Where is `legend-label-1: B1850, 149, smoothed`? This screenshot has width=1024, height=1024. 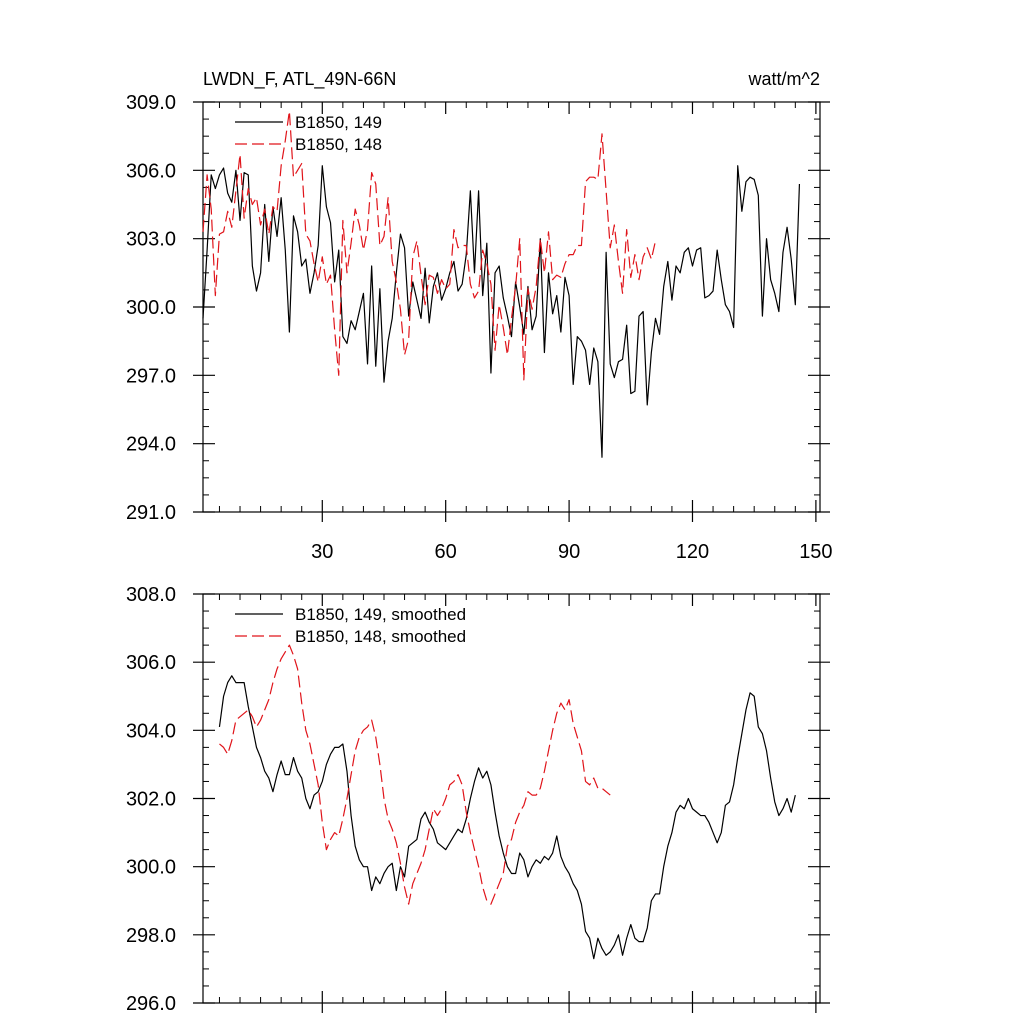 legend-label-1: B1850, 149, smoothed is located at coordinates (380, 614).